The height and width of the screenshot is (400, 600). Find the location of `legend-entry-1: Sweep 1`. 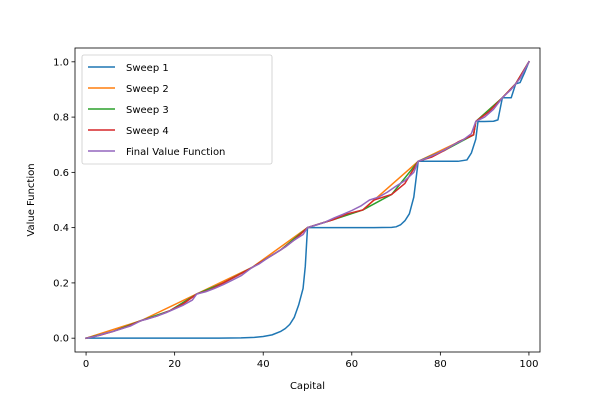

legend-entry-1: Sweep 1 is located at coordinates (147, 68).